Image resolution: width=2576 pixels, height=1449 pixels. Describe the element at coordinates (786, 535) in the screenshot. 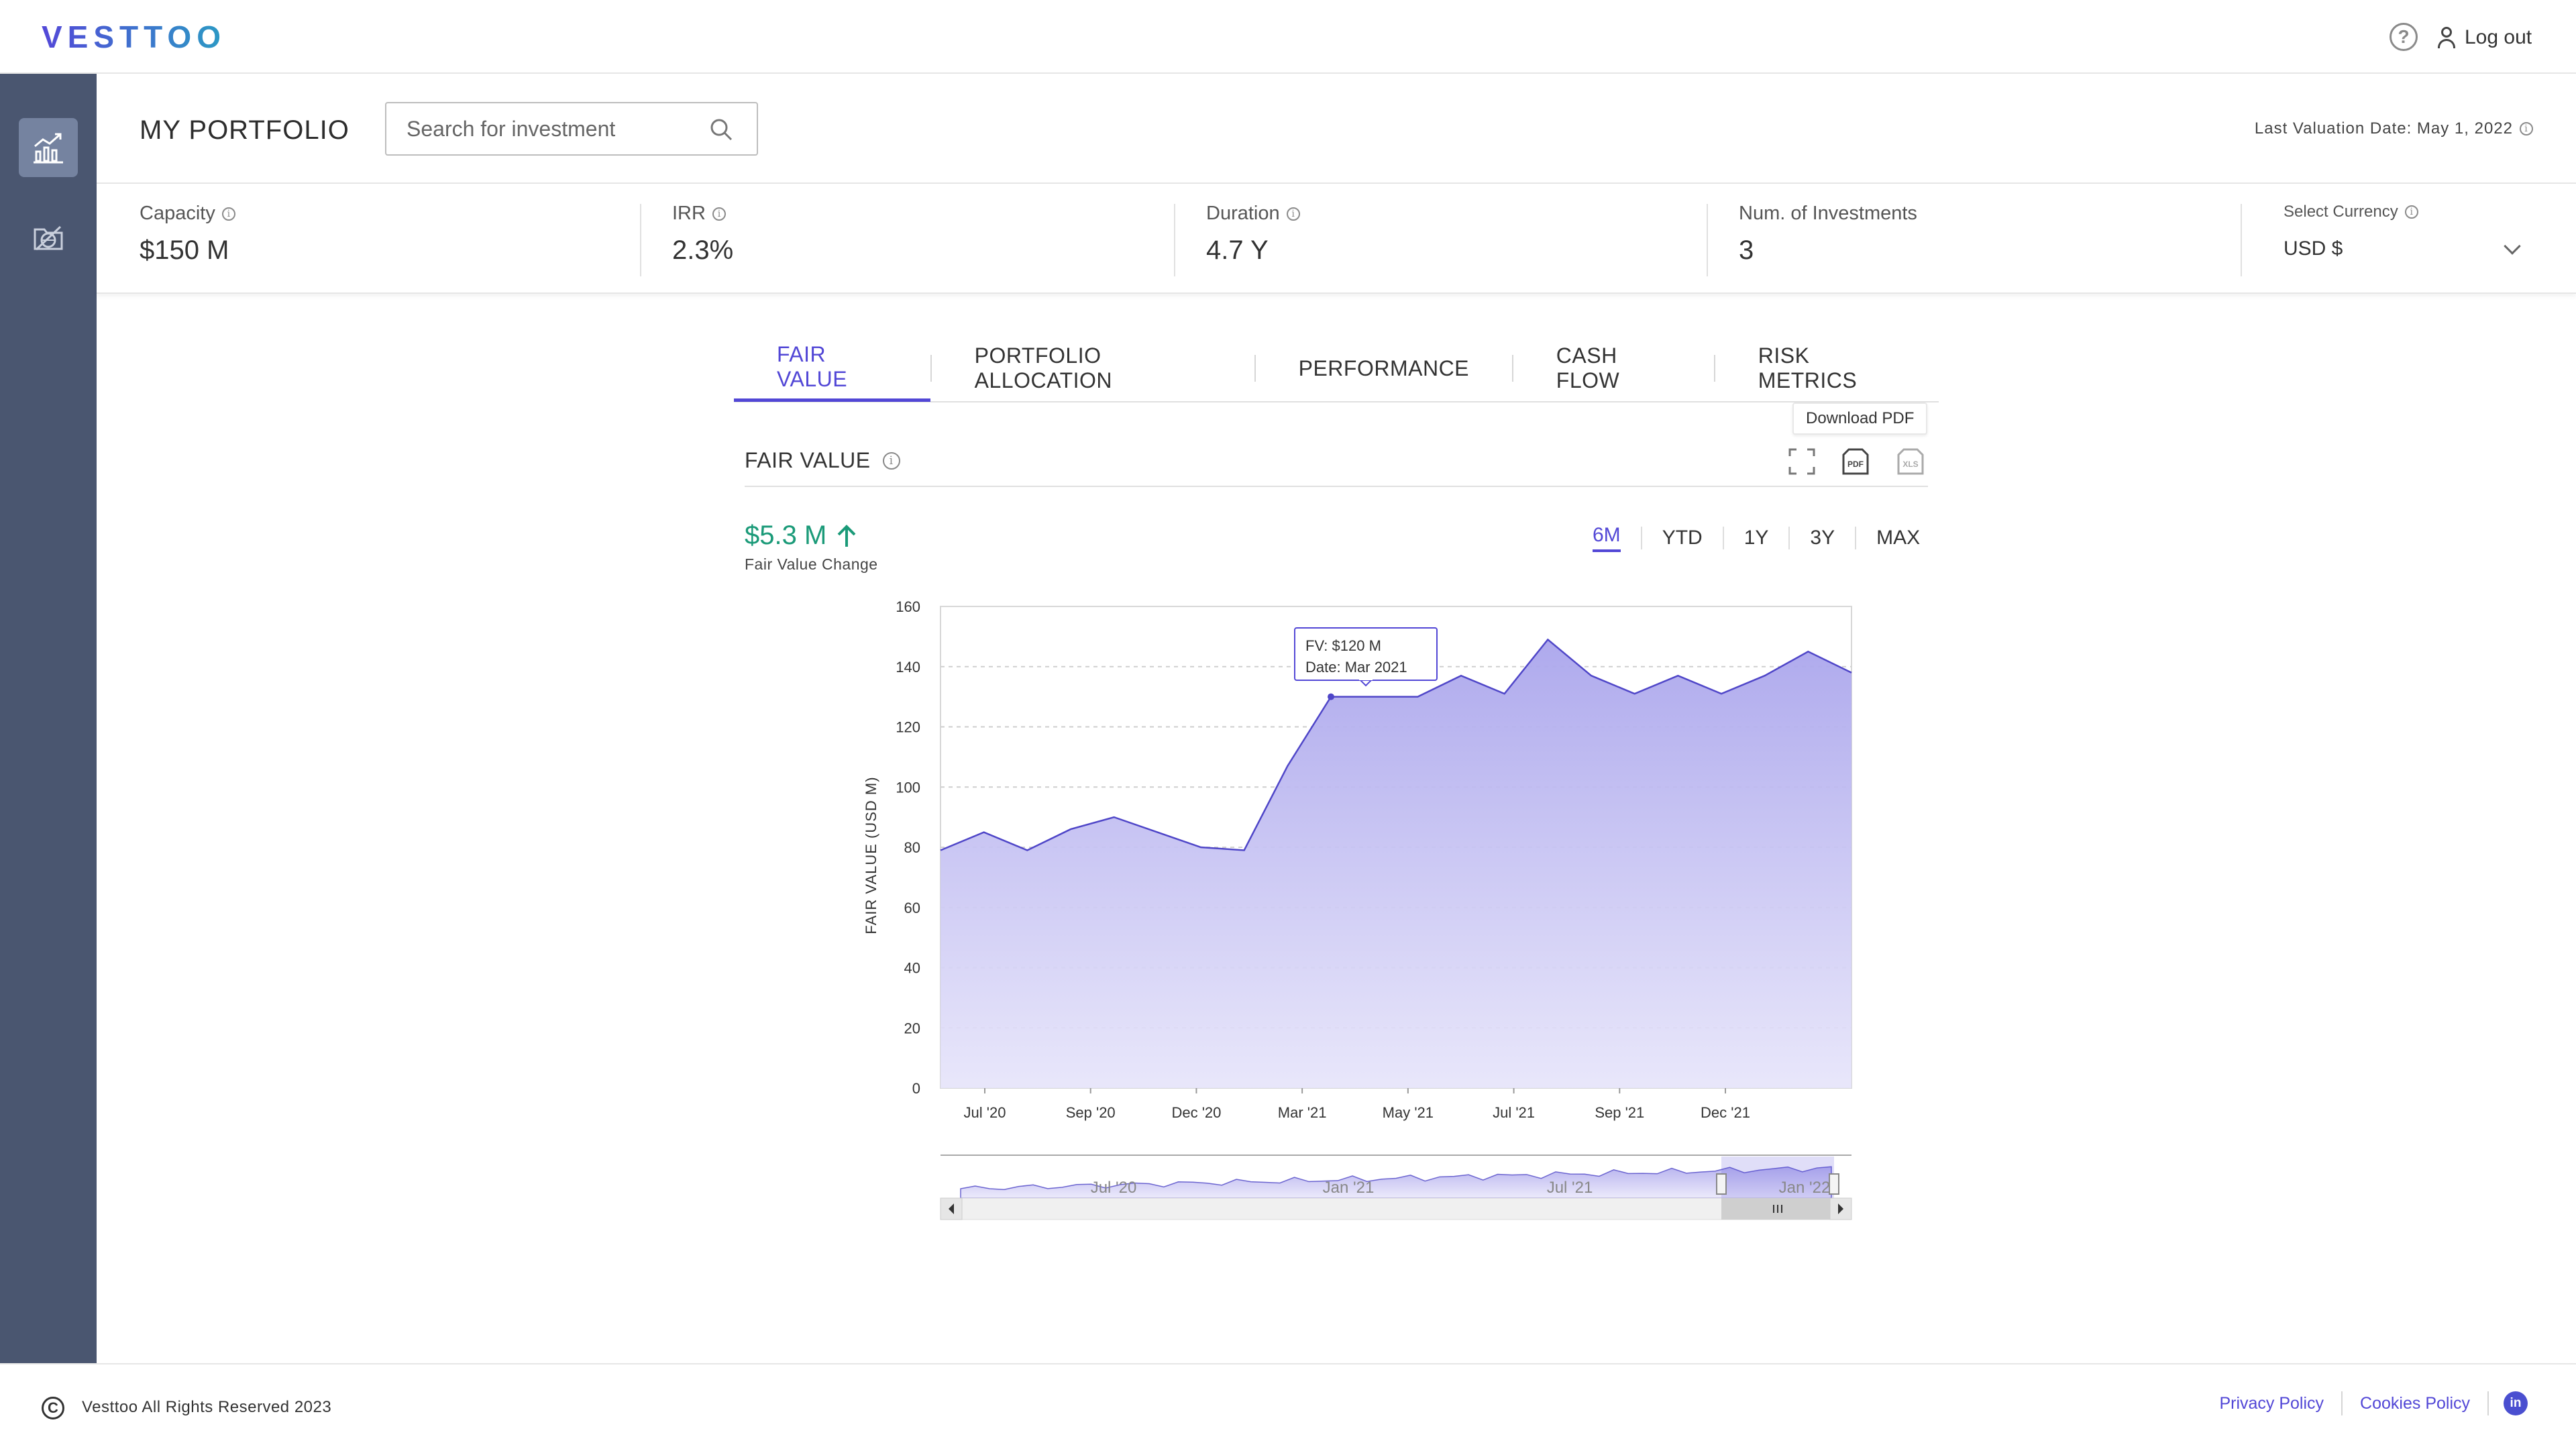

I see `change-value: $5.3 M` at that location.